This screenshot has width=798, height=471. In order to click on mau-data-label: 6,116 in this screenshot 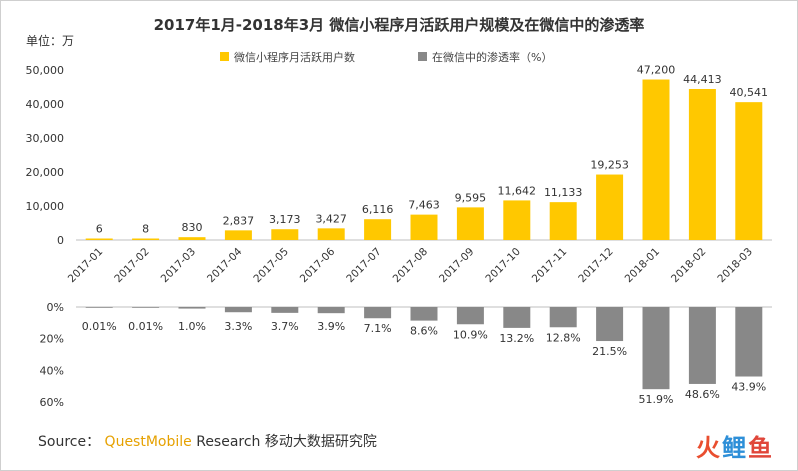, I will do `click(378, 209)`.